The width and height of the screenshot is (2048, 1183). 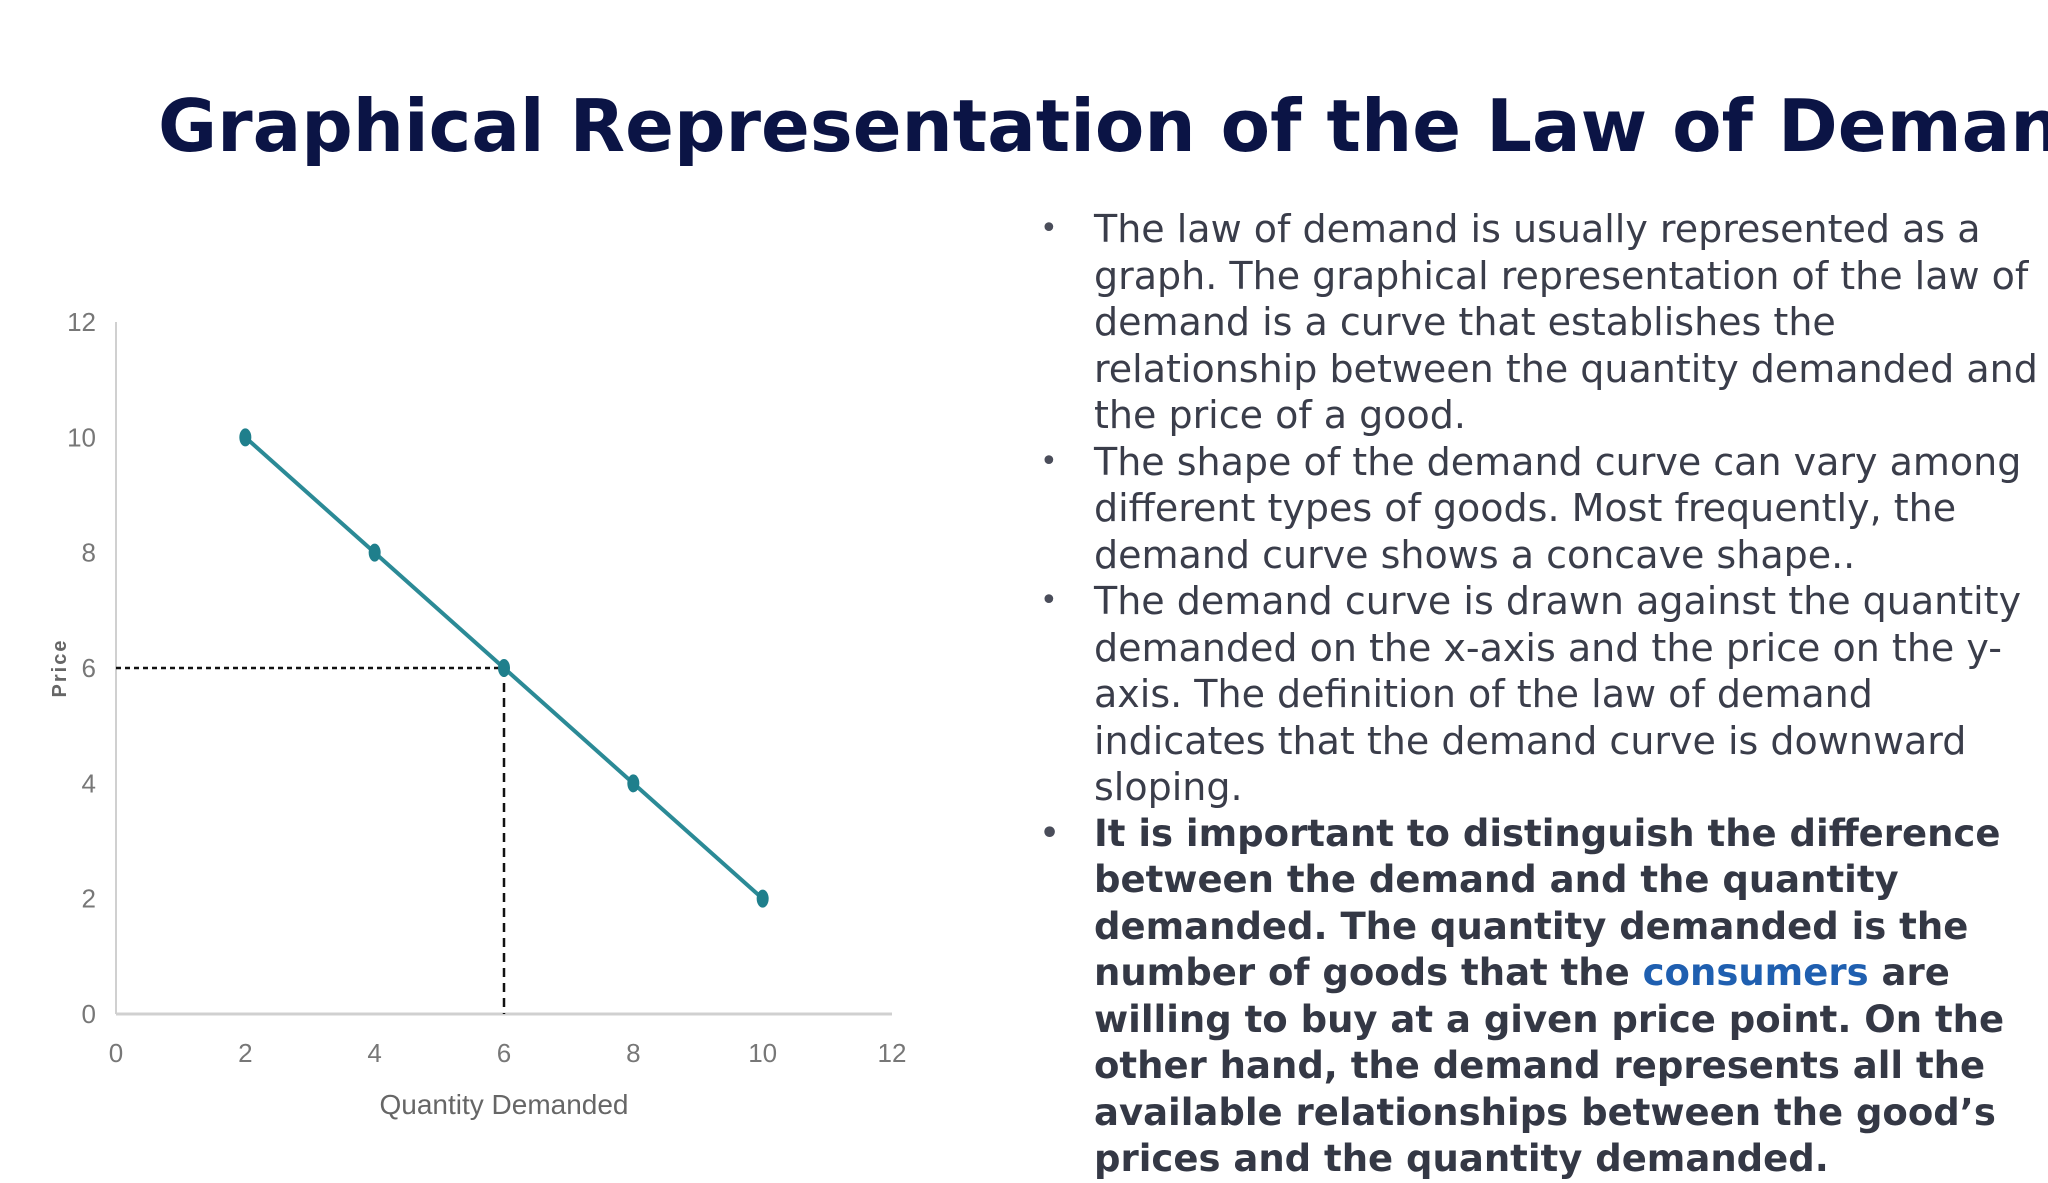 I want to click on y-axis-label: Price, so click(x=60, y=668).